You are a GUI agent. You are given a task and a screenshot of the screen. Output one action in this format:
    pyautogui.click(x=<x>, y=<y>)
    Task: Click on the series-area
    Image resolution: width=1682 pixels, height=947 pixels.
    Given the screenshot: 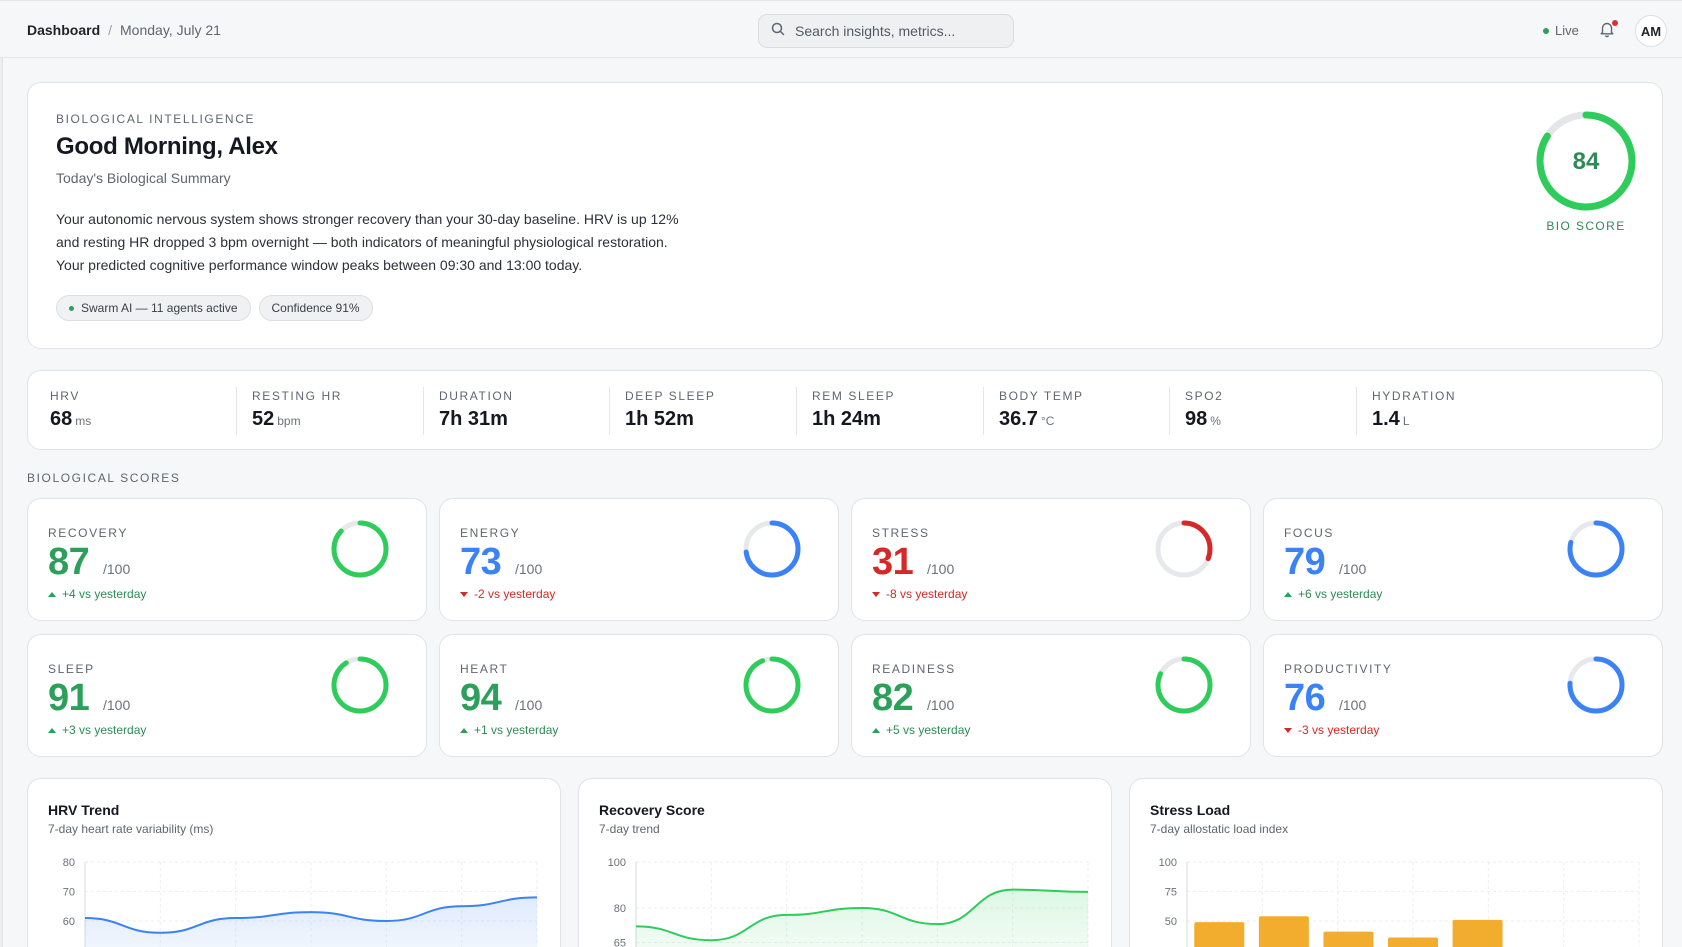 What is the action you would take?
    pyautogui.click(x=862, y=918)
    